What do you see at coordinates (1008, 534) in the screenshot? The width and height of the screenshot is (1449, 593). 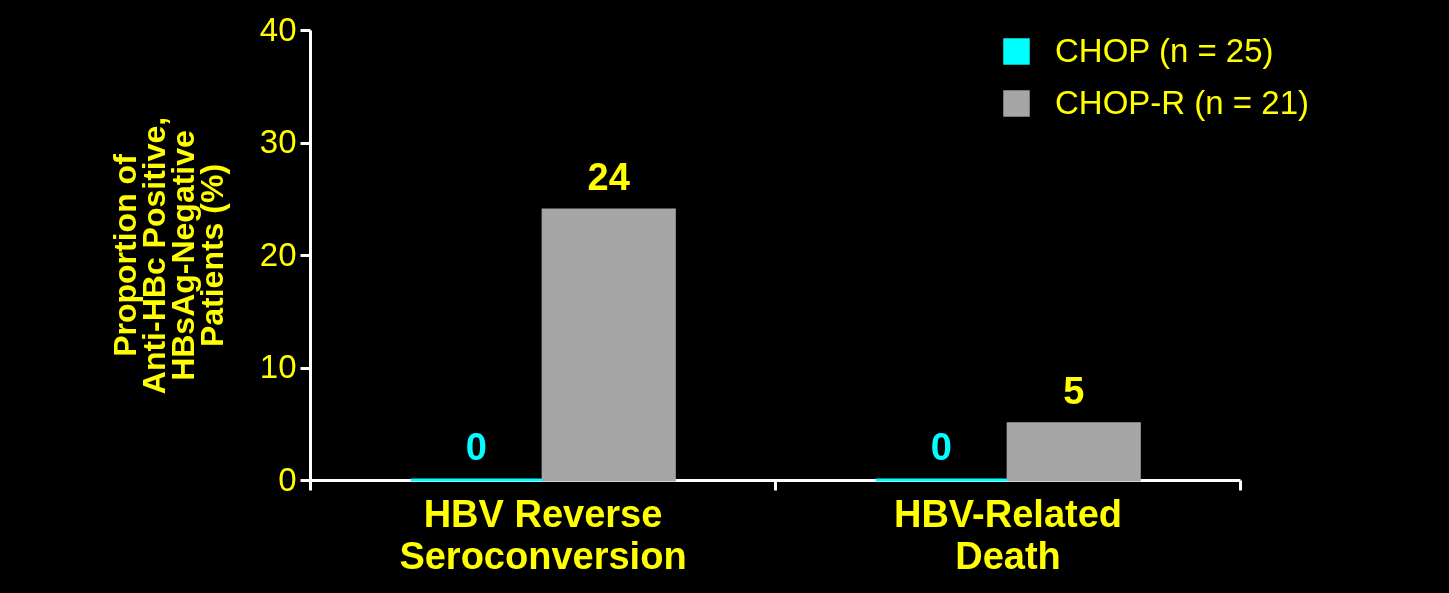 I see `x-tick-label: HBV-Related Death` at bounding box center [1008, 534].